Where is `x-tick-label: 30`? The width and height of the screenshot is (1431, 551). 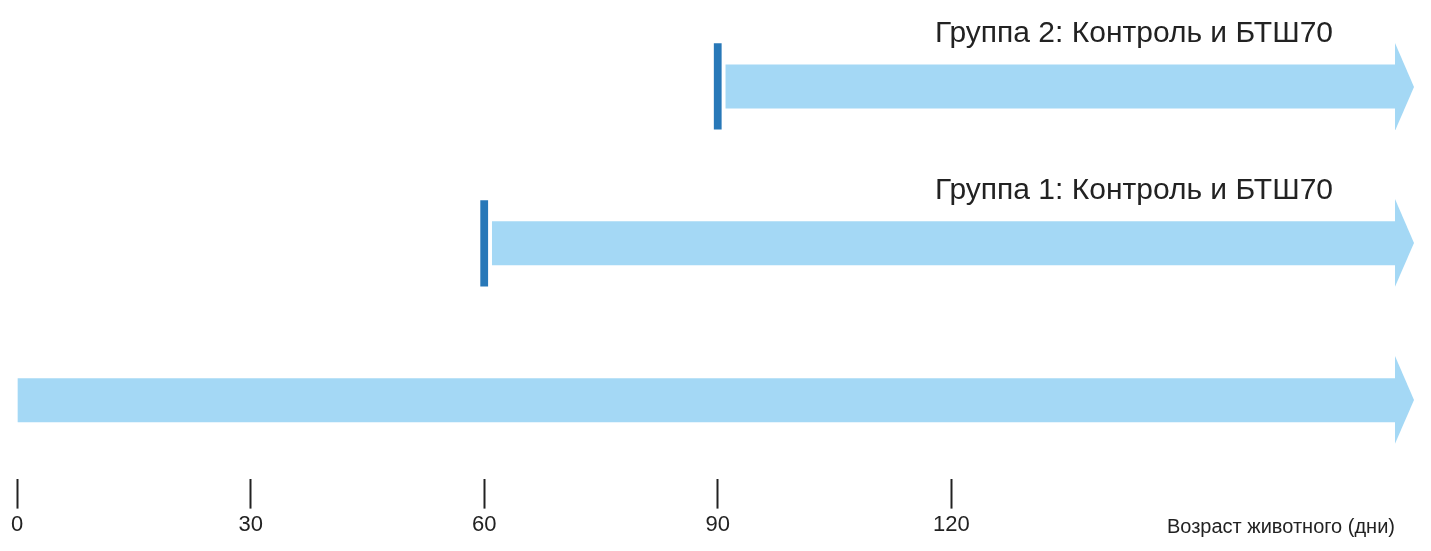
x-tick-label: 30 is located at coordinates (250, 523).